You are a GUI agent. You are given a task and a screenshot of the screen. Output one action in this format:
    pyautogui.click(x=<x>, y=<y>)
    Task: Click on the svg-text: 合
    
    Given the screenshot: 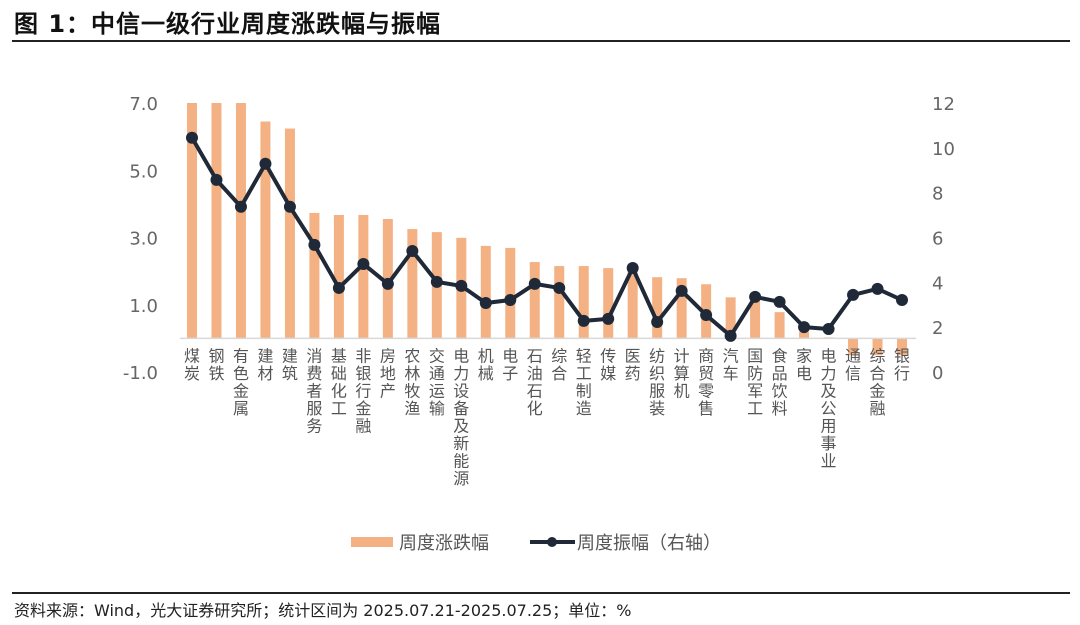 What is the action you would take?
    pyautogui.click(x=559, y=373)
    